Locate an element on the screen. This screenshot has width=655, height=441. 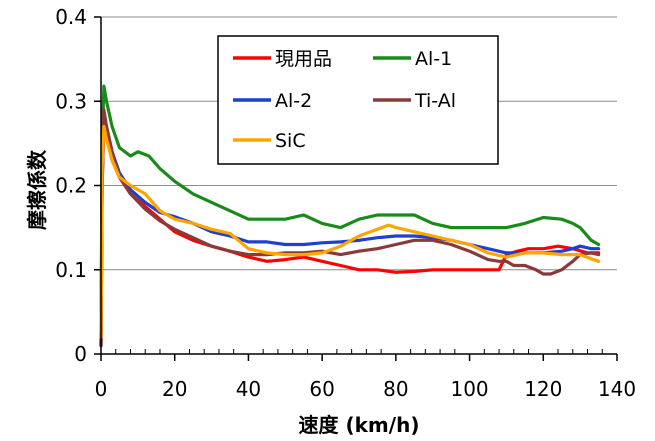
y-tick-label-4: 0.4 is located at coordinates (71, 17).